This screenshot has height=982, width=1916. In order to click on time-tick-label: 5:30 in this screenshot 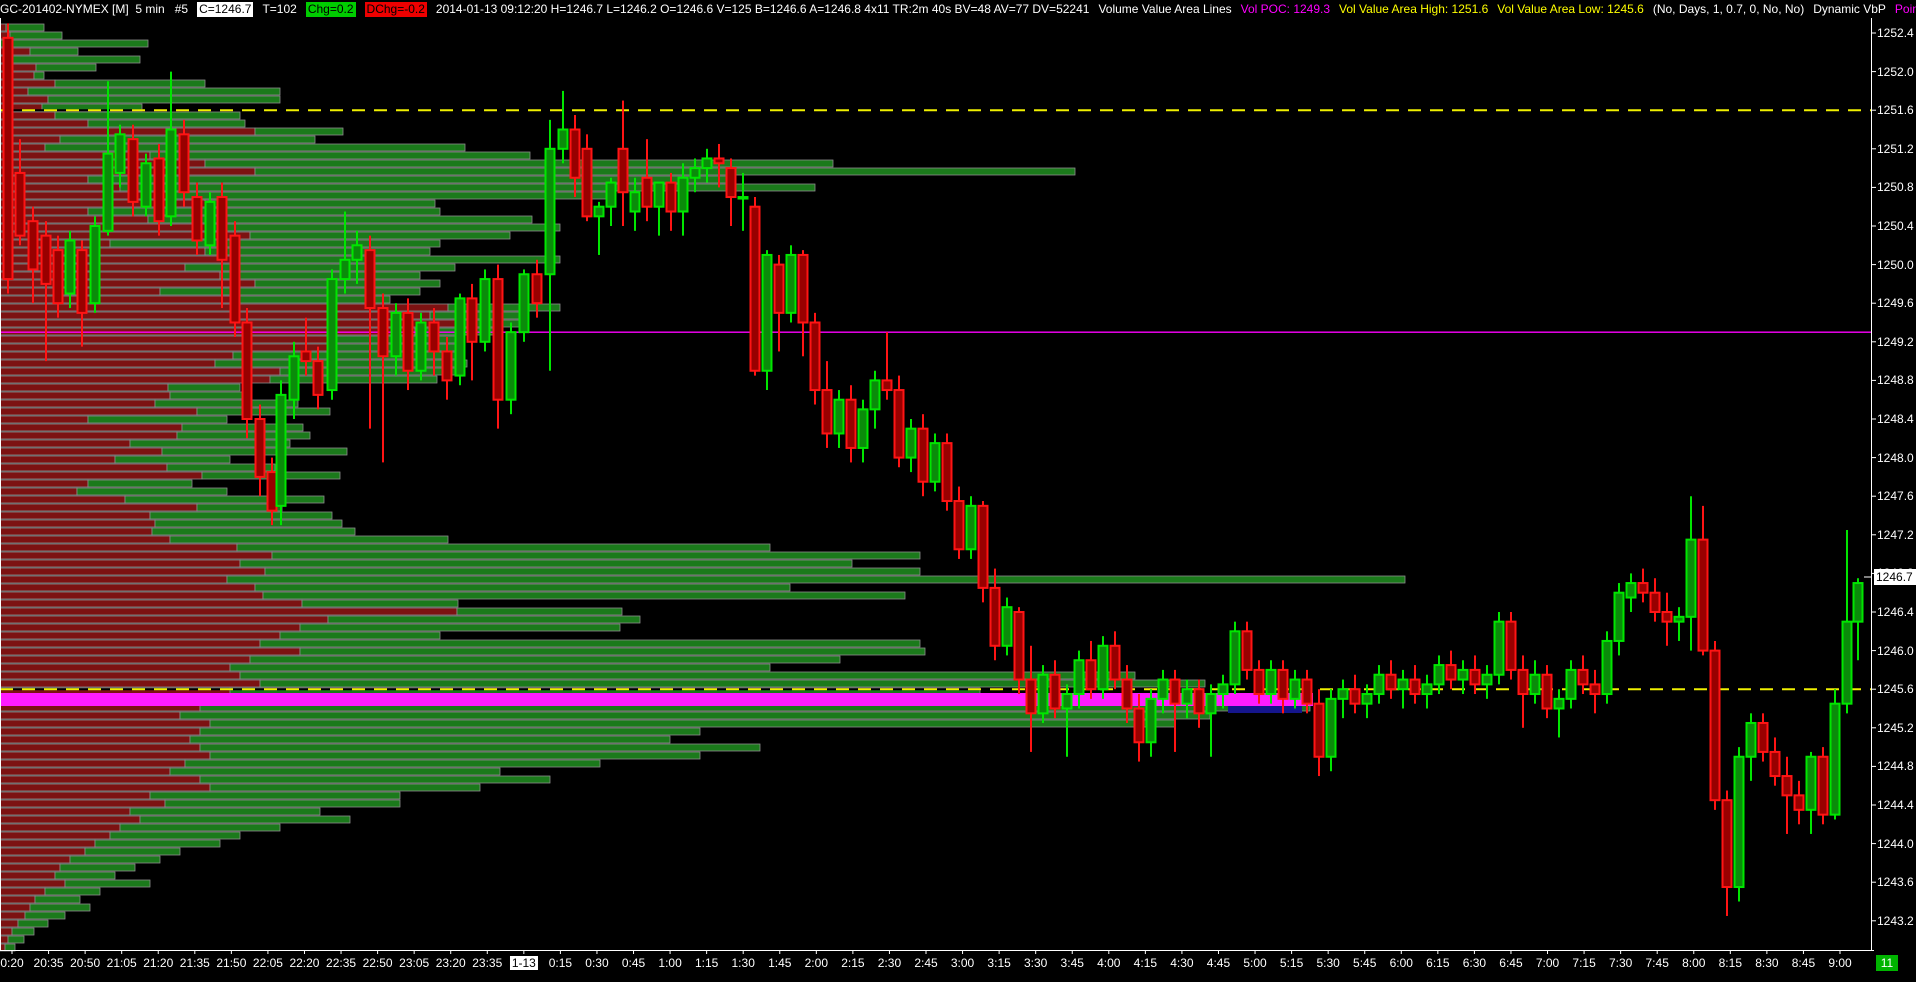, I will do `click(1328, 963)`.